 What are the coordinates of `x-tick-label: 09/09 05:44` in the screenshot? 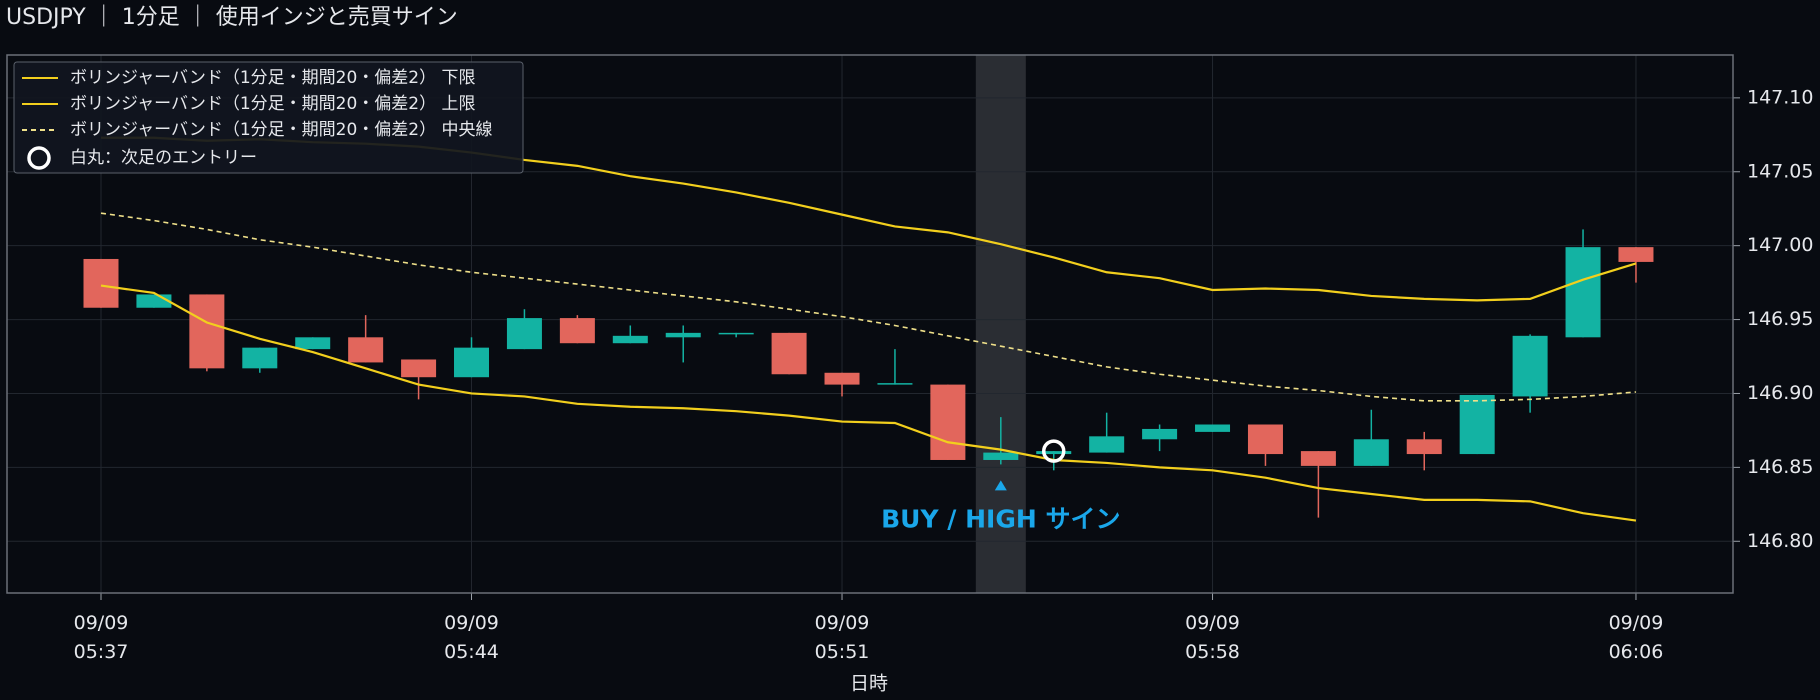 It's located at (471, 637).